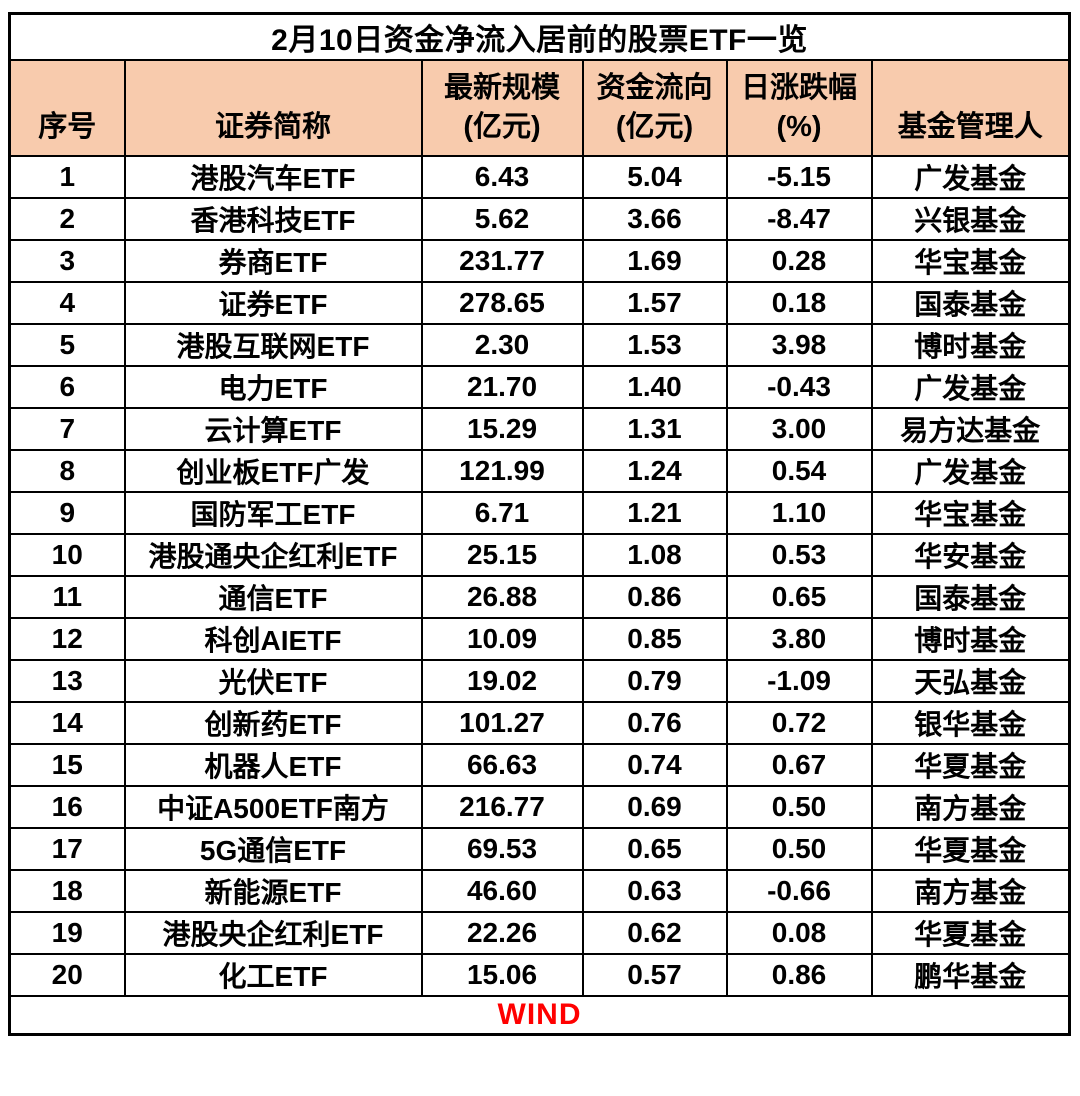 This screenshot has height=1096, width=1080. What do you see at coordinates (502, 681) in the screenshot?
I see `cell-latest-scale: 19.02` at bounding box center [502, 681].